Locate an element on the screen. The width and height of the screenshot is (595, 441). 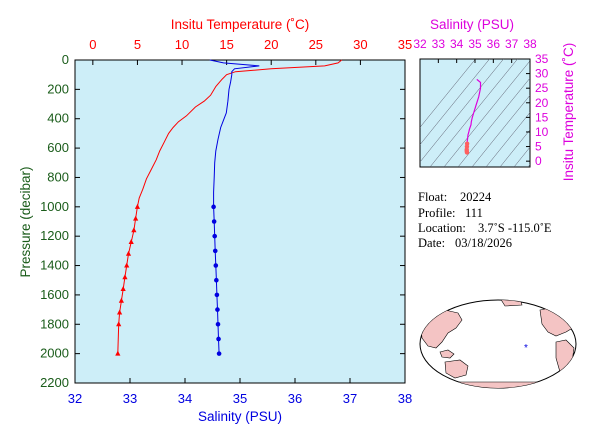
date-label: Date: is located at coordinates (431, 243).